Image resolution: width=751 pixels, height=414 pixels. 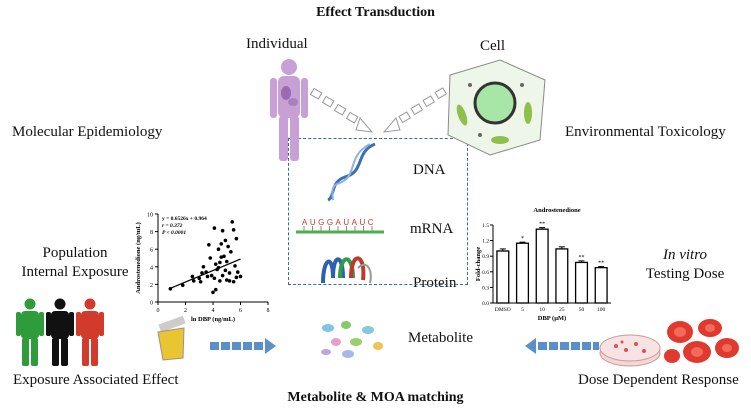 I want to click on y-tick-label: 1.2, so click(x=485, y=242).